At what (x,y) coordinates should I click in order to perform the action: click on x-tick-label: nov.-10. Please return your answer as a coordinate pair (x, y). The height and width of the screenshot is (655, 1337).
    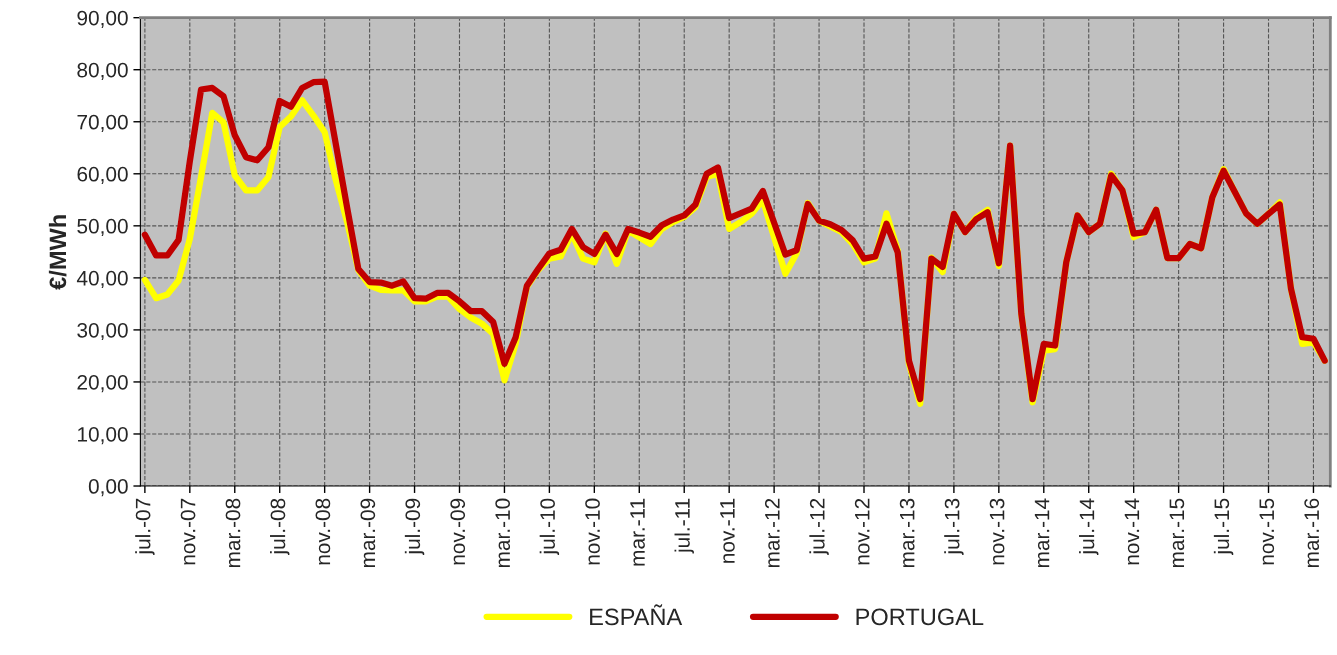
    Looking at the image, I should click on (592, 531).